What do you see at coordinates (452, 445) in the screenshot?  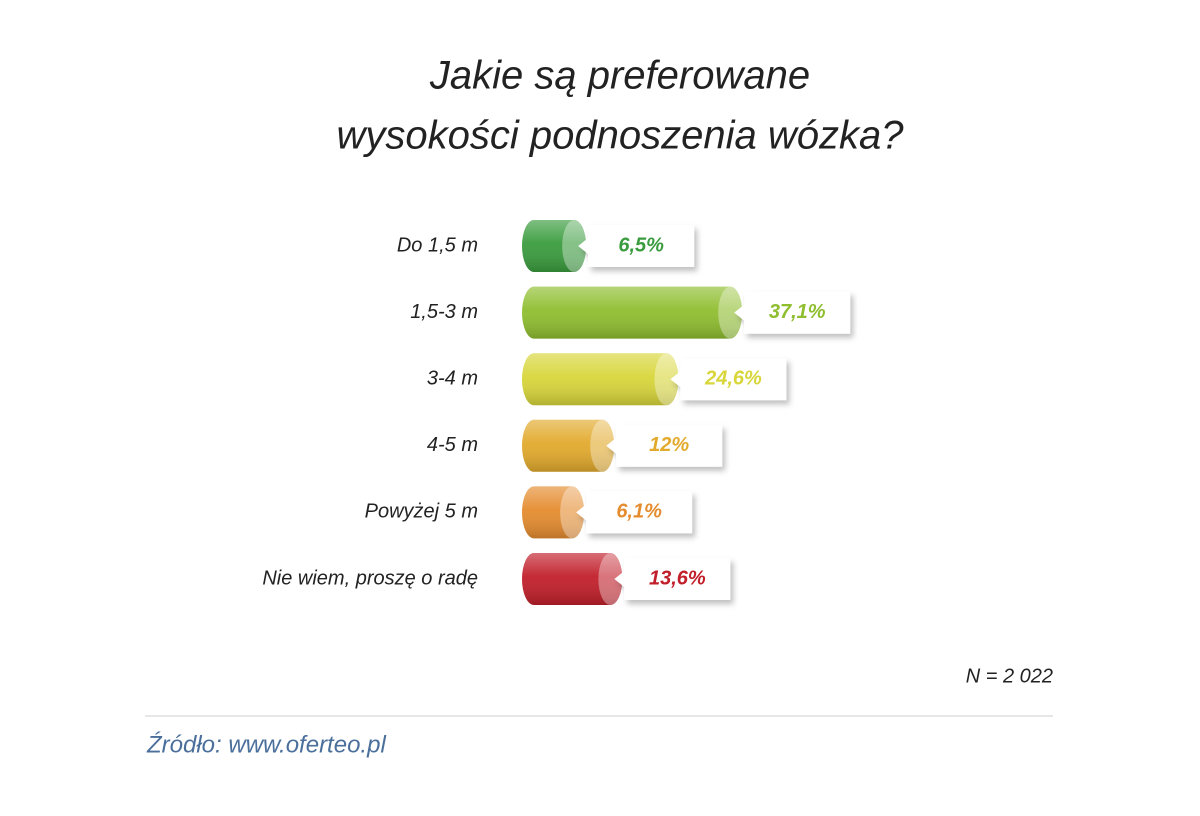 I see `category-label: 4-5 m` at bounding box center [452, 445].